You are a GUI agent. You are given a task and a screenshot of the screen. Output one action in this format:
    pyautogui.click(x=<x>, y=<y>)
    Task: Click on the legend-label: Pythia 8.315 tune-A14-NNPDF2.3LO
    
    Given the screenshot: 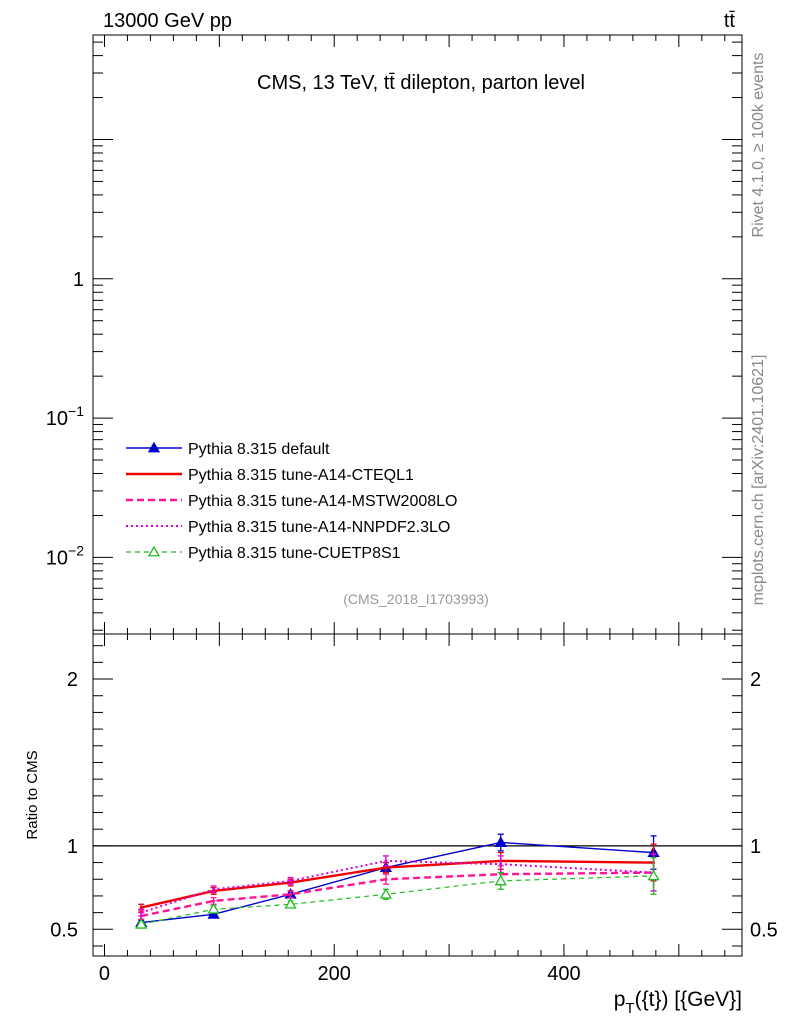 What is the action you would take?
    pyautogui.click(x=319, y=527)
    